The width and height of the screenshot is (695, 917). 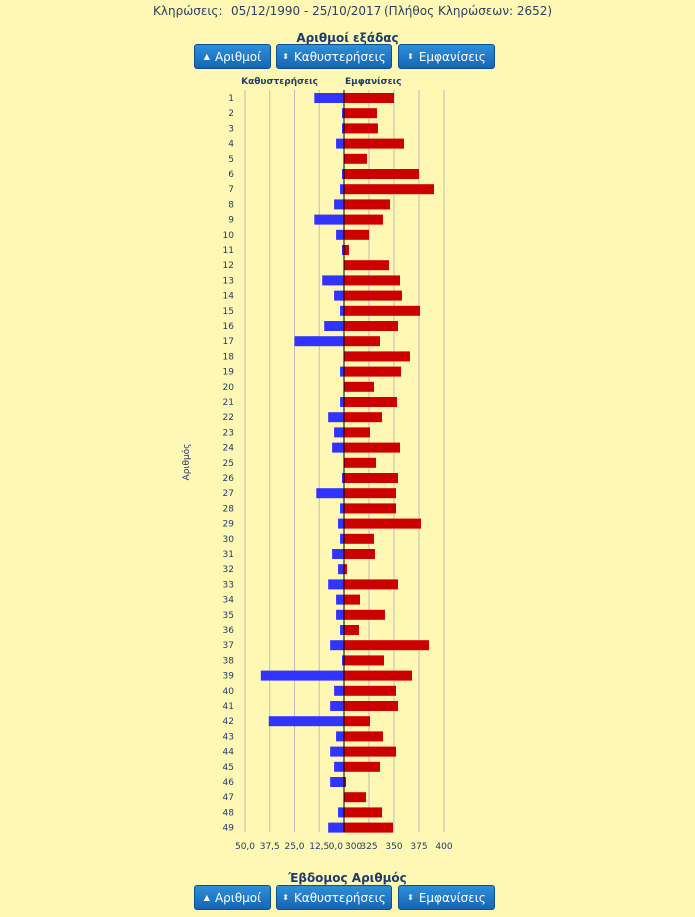 What do you see at coordinates (186, 462) in the screenshot?
I see `y-axis-label: Αριθμός` at bounding box center [186, 462].